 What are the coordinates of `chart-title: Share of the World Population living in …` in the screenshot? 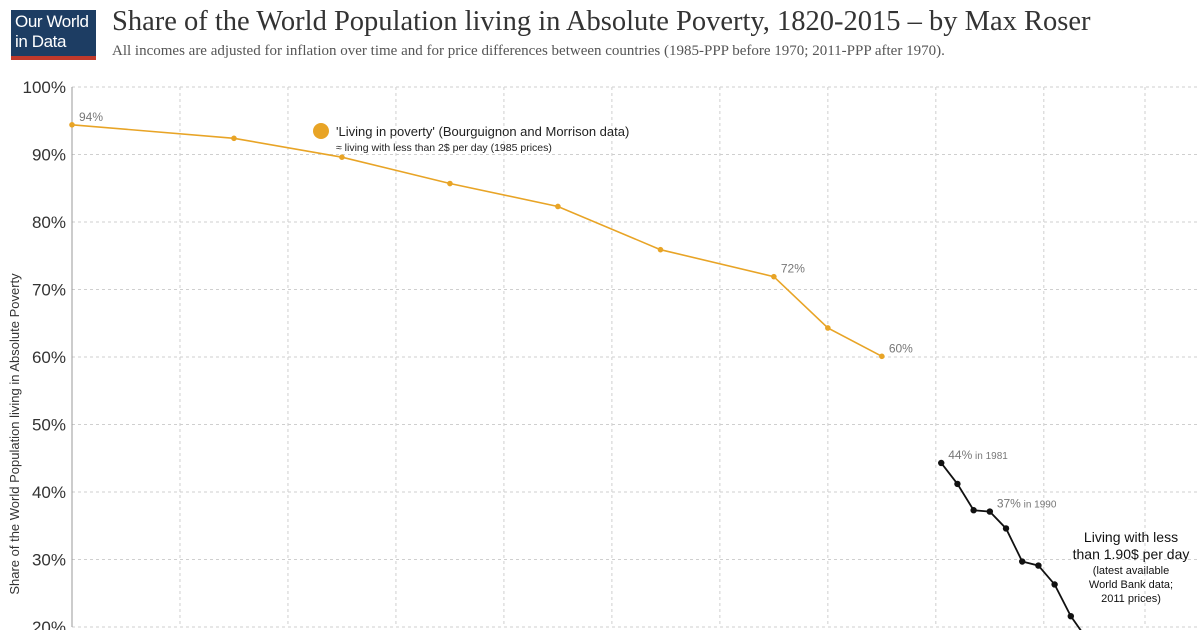 It's located at (601, 21).